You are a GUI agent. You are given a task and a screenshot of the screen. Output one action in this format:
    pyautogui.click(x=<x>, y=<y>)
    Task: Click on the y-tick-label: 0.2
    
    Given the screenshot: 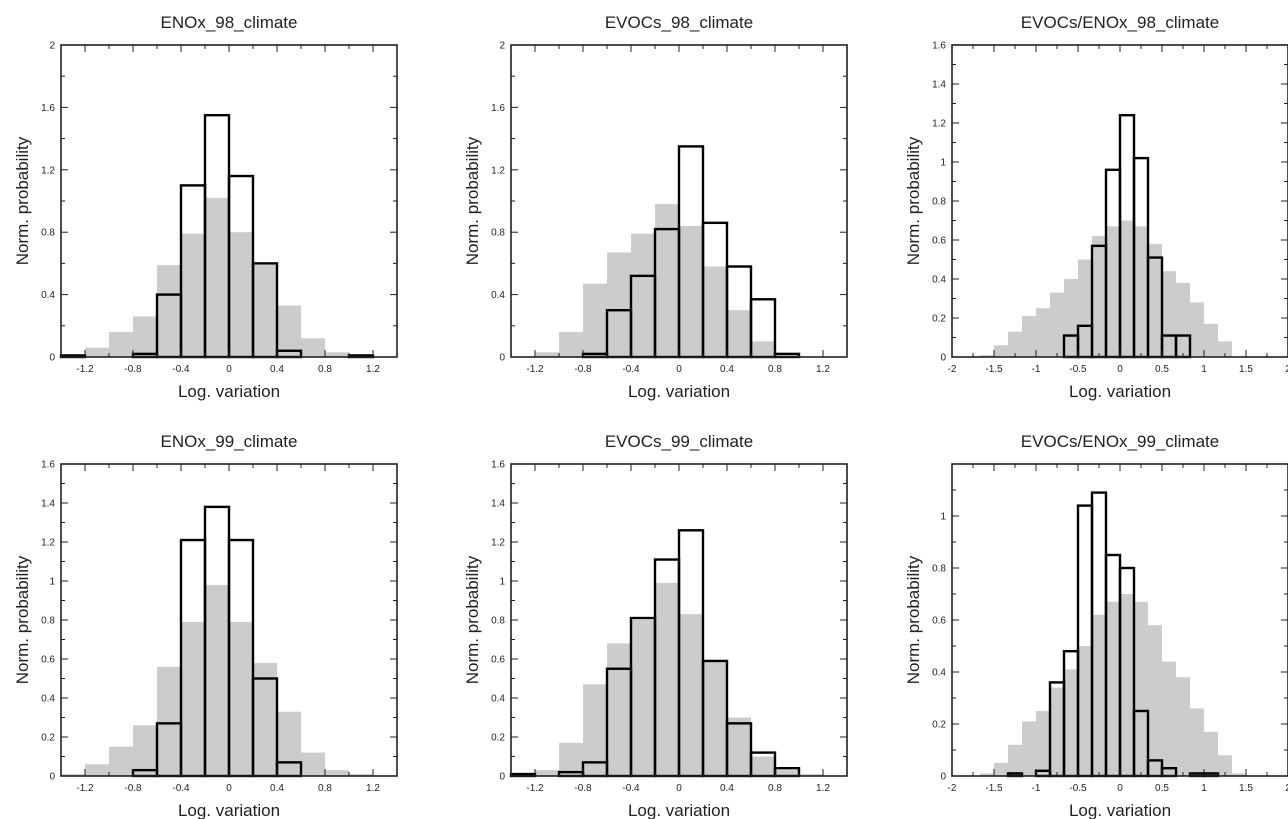 What is the action you would take?
    pyautogui.click(x=48, y=738)
    